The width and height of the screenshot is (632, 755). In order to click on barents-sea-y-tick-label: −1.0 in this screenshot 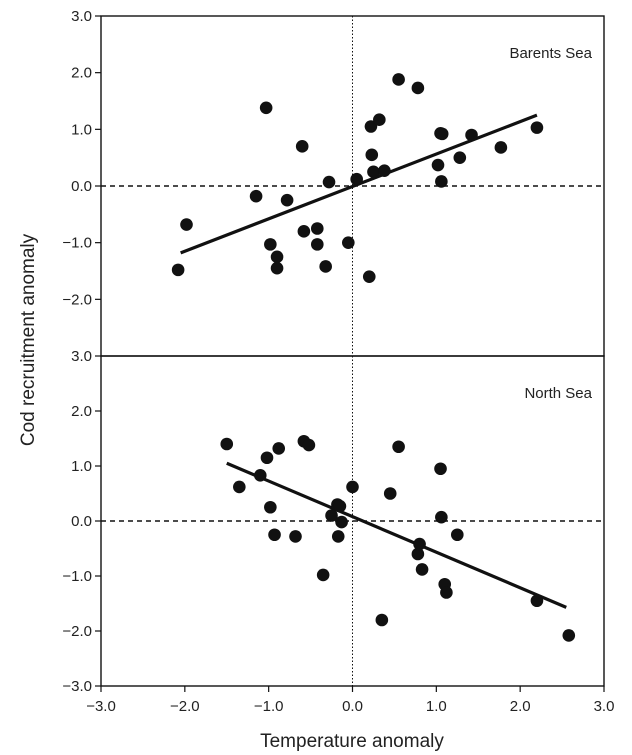, I will do `click(77, 243)`.